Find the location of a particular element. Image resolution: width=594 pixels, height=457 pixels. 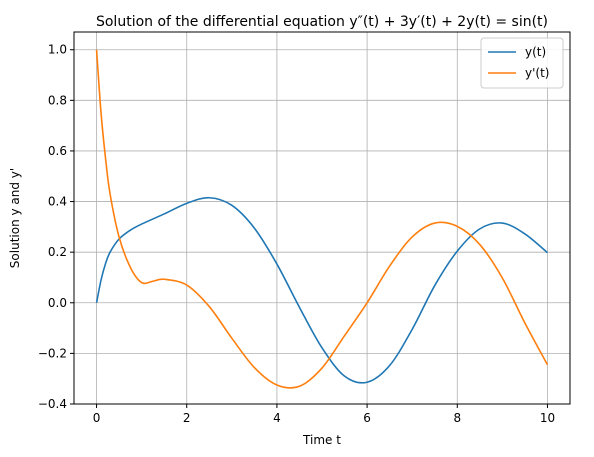

x-tick-label: 6 is located at coordinates (367, 418).